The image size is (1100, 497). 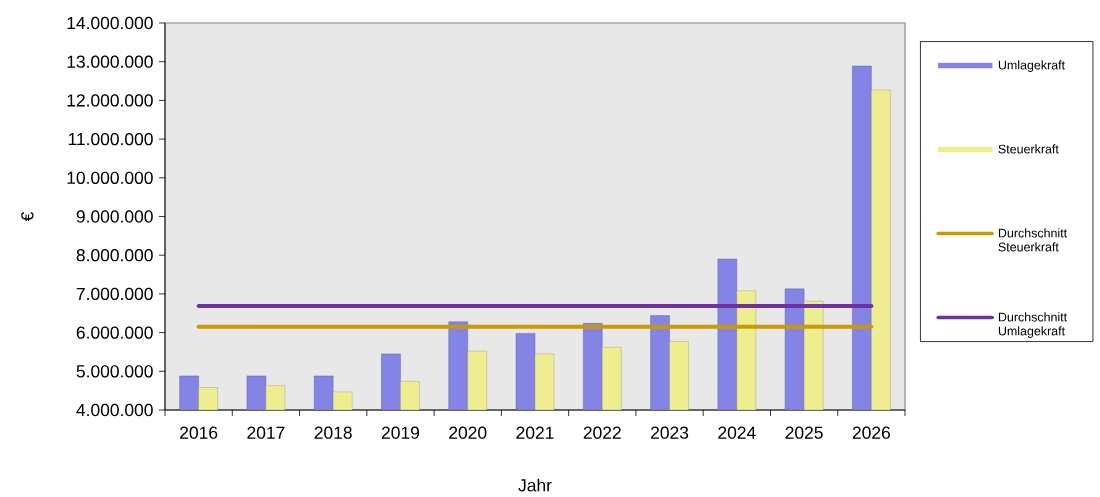 I want to click on x-tick-label: 2019, so click(x=400, y=432).